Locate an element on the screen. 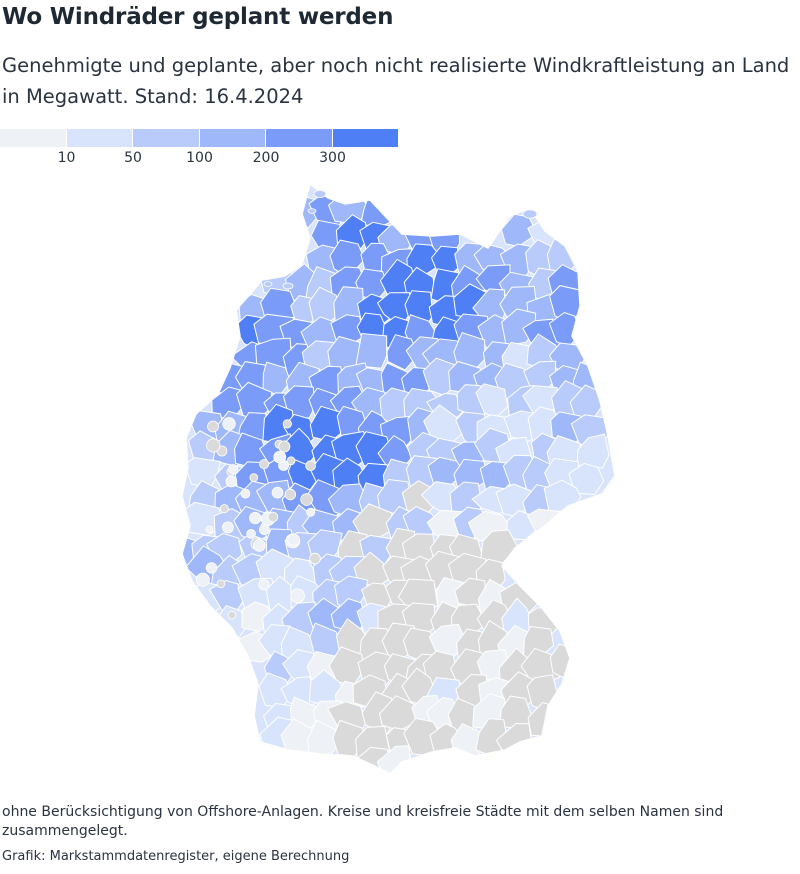 The width and height of the screenshot is (800, 874). chart-title: Wo Windräder geplant werden is located at coordinates (198, 17).